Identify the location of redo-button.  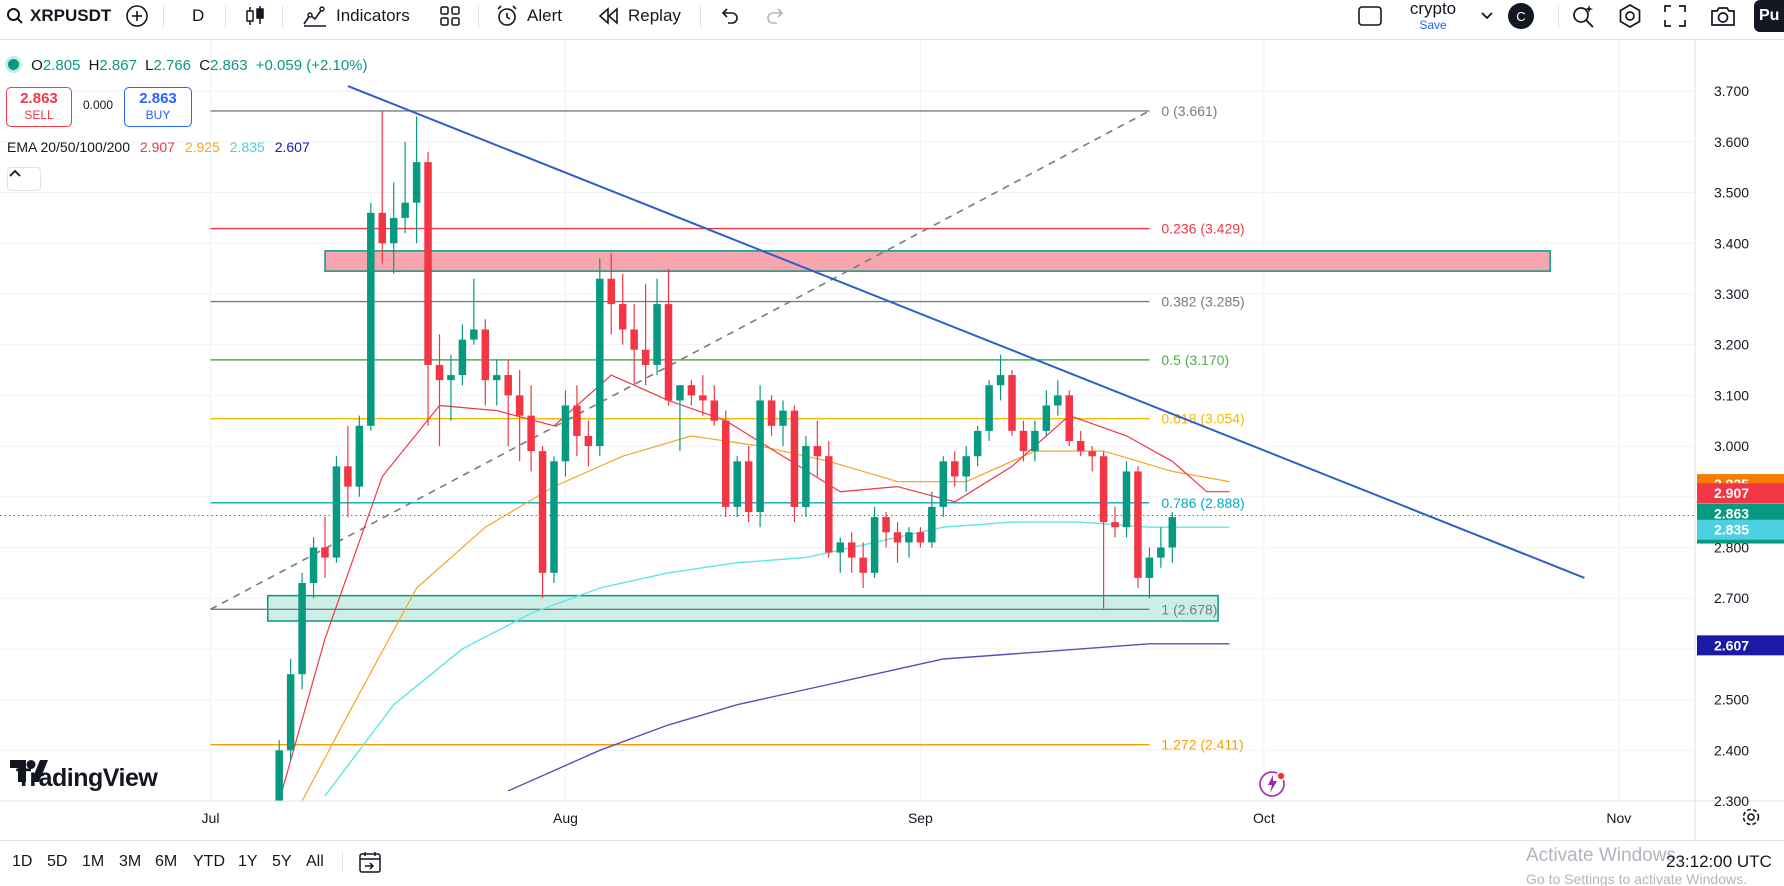
(776, 16).